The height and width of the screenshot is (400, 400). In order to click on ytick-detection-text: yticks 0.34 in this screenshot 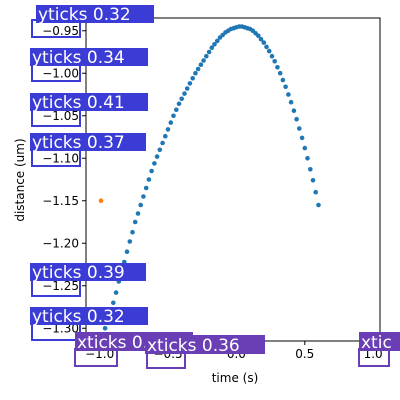, I will do `click(78, 58)`.